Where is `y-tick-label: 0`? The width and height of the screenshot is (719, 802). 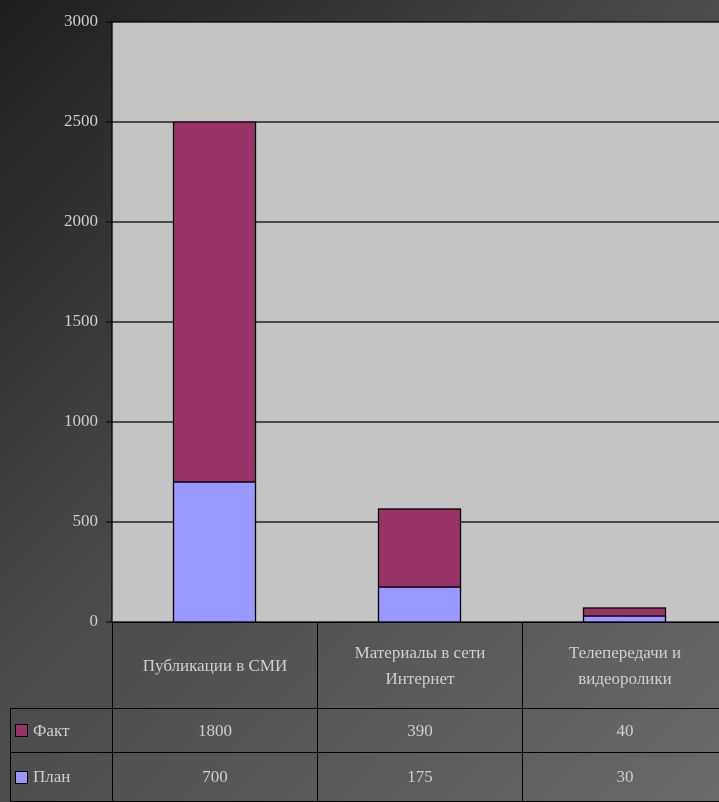
y-tick-label: 0 is located at coordinates (94, 620).